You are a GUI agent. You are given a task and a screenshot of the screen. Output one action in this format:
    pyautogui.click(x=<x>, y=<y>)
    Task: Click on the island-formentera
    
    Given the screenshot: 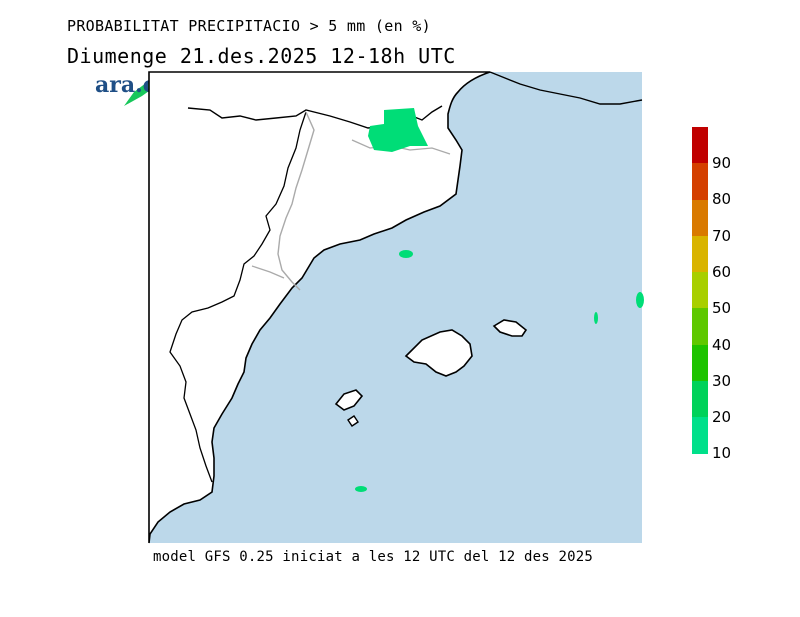 What is the action you would take?
    pyautogui.click(x=353, y=421)
    